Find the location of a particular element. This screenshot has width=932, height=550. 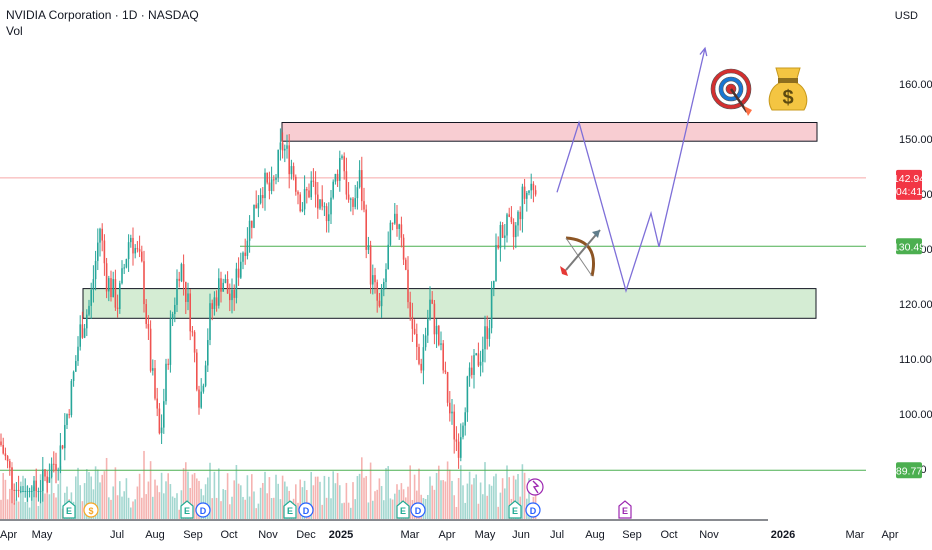

volume-indicator-label: Vol is located at coordinates (14, 31).